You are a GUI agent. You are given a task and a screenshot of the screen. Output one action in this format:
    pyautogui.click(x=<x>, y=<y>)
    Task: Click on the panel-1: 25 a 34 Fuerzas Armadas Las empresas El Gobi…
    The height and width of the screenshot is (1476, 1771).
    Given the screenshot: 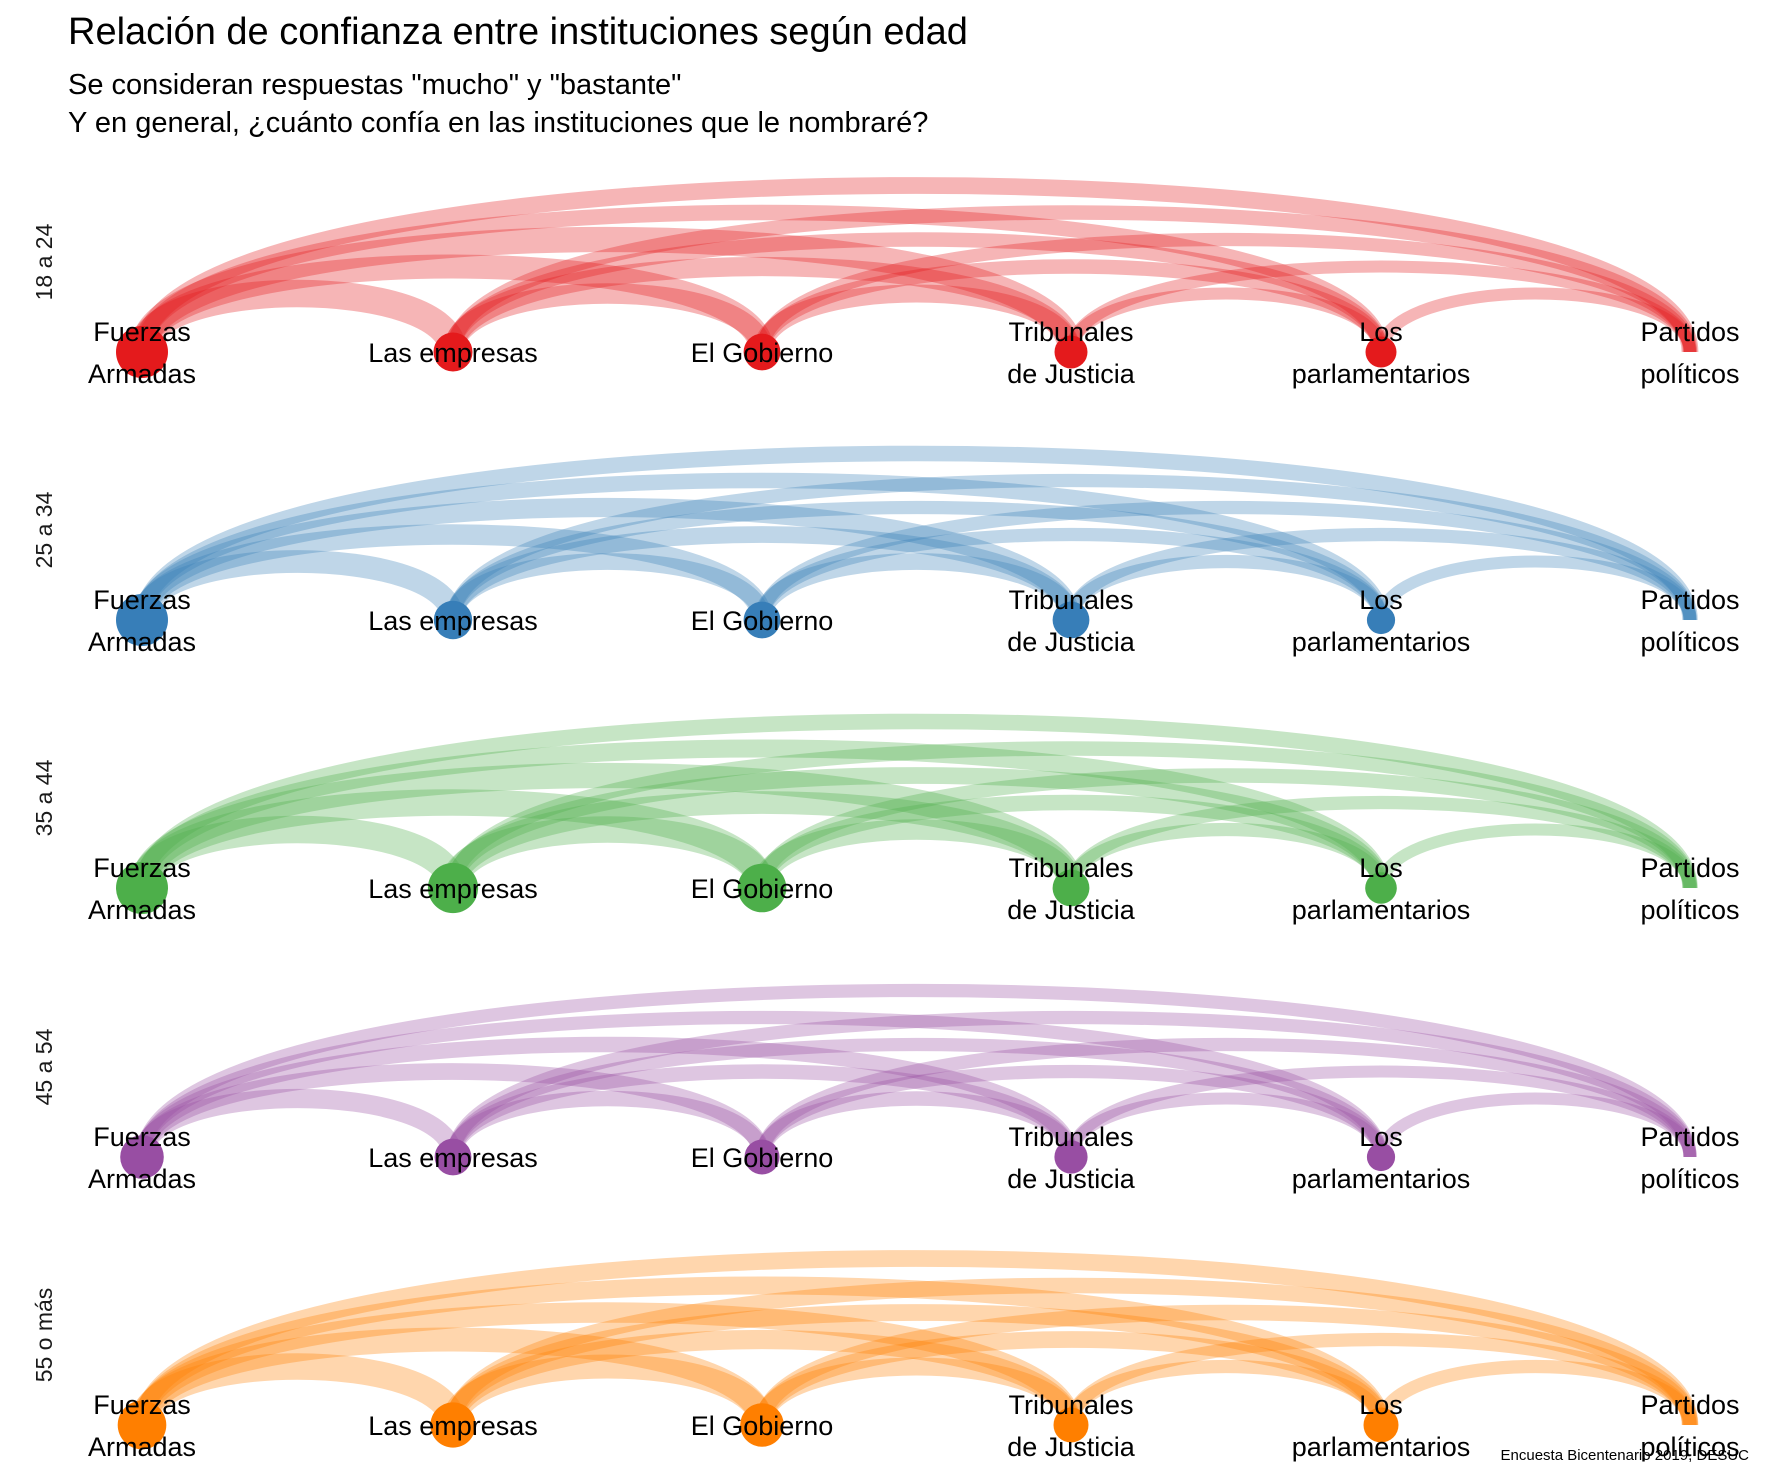 What is the action you would take?
    pyautogui.click(x=885, y=551)
    